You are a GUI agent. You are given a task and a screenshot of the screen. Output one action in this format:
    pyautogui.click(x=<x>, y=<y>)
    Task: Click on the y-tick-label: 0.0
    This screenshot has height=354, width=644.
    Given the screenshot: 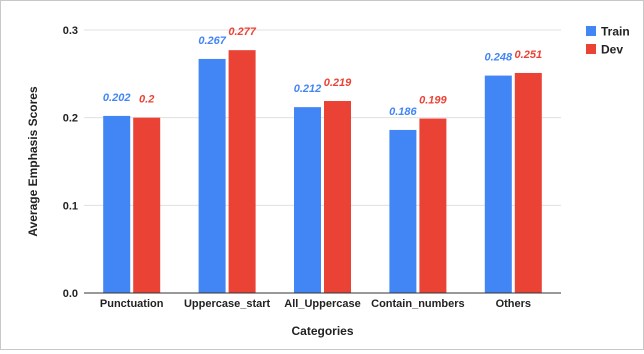 What is the action you would take?
    pyautogui.click(x=70, y=294)
    